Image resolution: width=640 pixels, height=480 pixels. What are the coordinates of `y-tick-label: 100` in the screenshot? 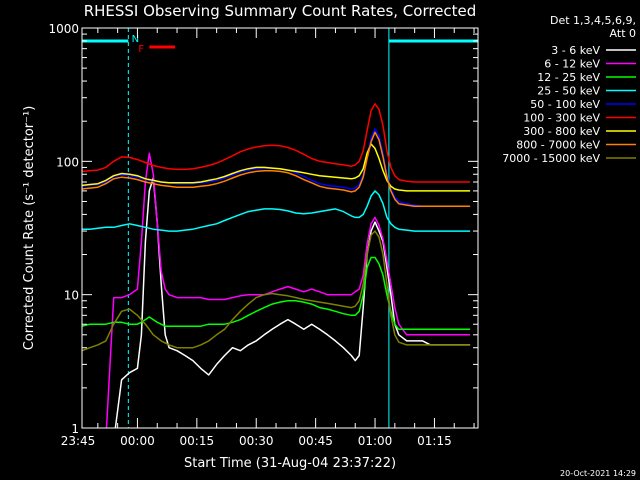 It's located at (67, 162).